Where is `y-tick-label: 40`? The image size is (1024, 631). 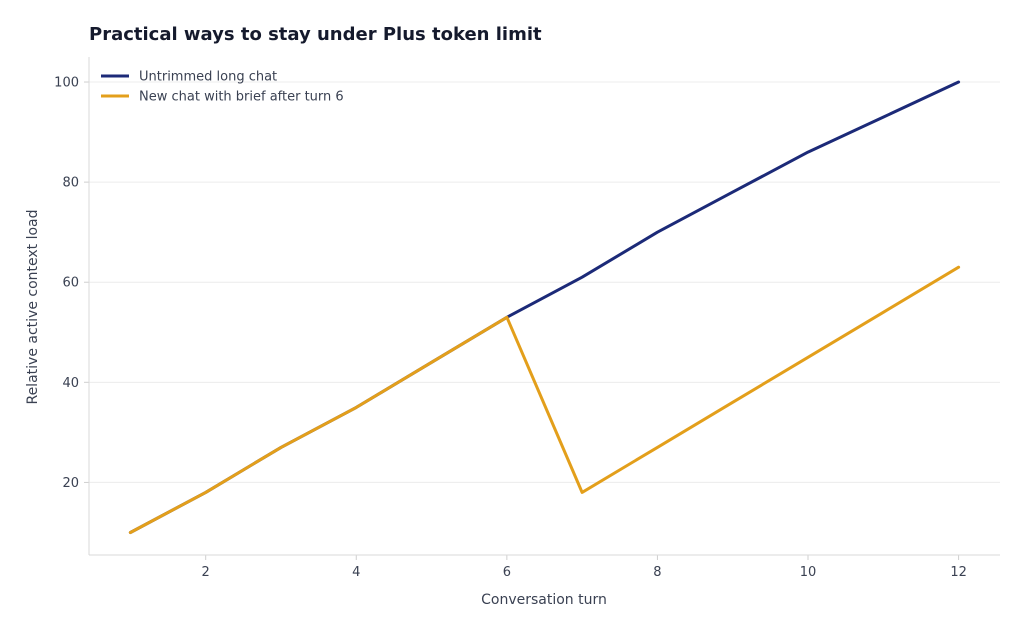
y-tick-label: 40 is located at coordinates (70, 383).